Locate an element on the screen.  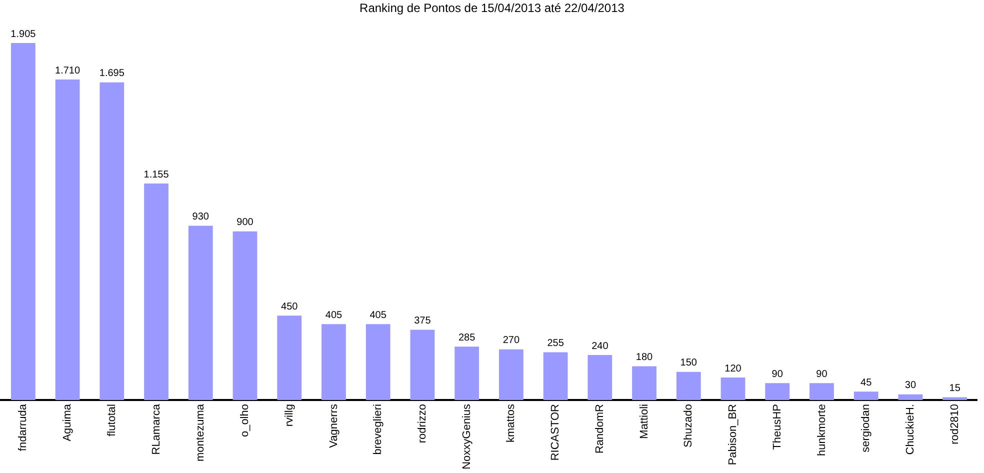
x-tick-label: flutotal is located at coordinates (112, 420).